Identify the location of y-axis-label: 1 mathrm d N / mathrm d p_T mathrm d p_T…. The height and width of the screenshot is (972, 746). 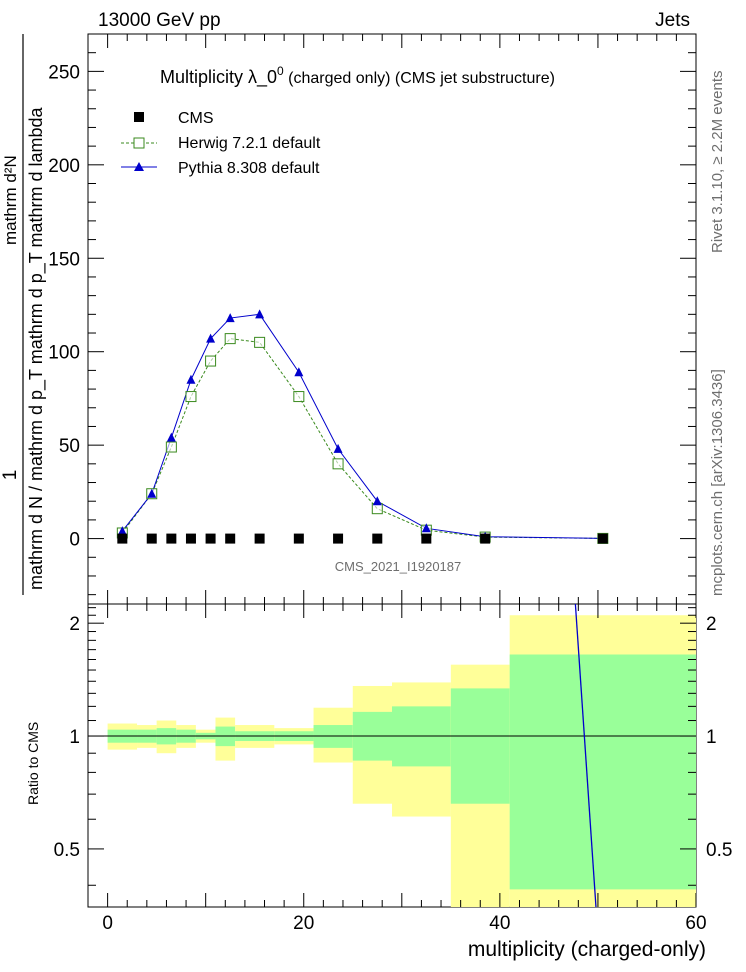
(23, 314).